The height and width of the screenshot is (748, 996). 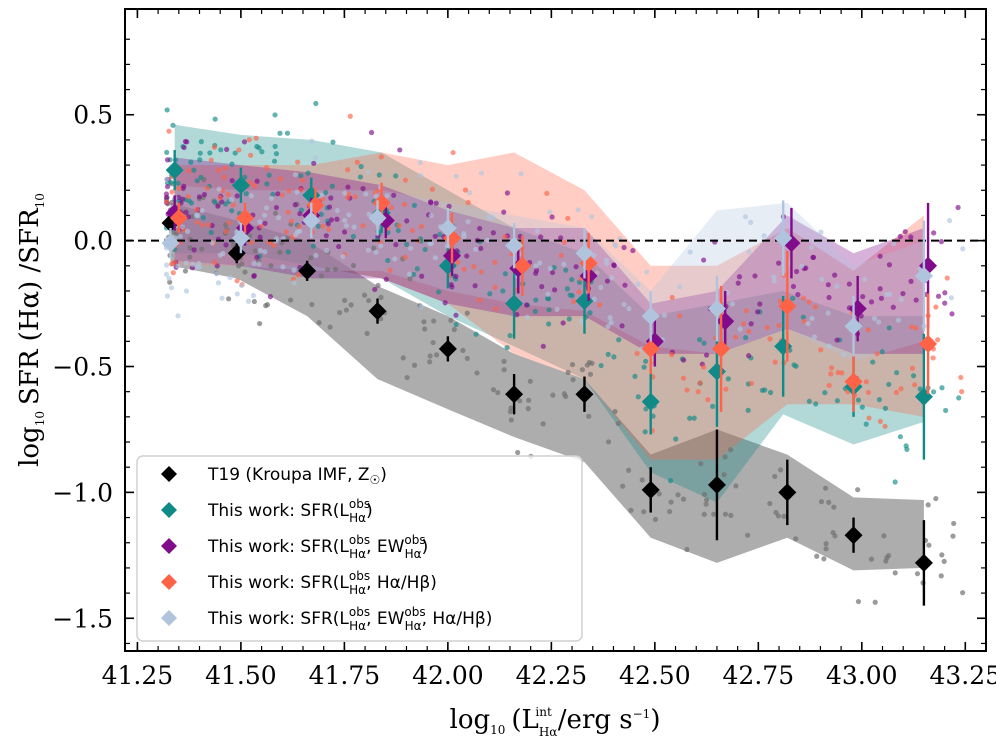 I want to click on x-tick-label: 41.25, so click(x=138, y=675).